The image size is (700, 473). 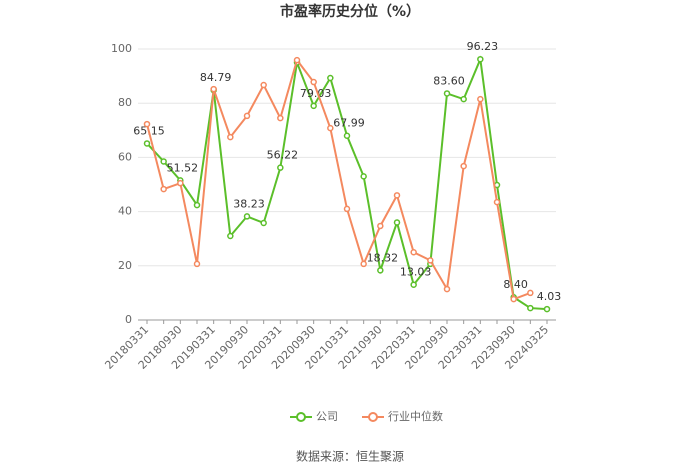 What do you see at coordinates (216, 77) in the screenshot?
I see `value-label: 84.79` at bounding box center [216, 77].